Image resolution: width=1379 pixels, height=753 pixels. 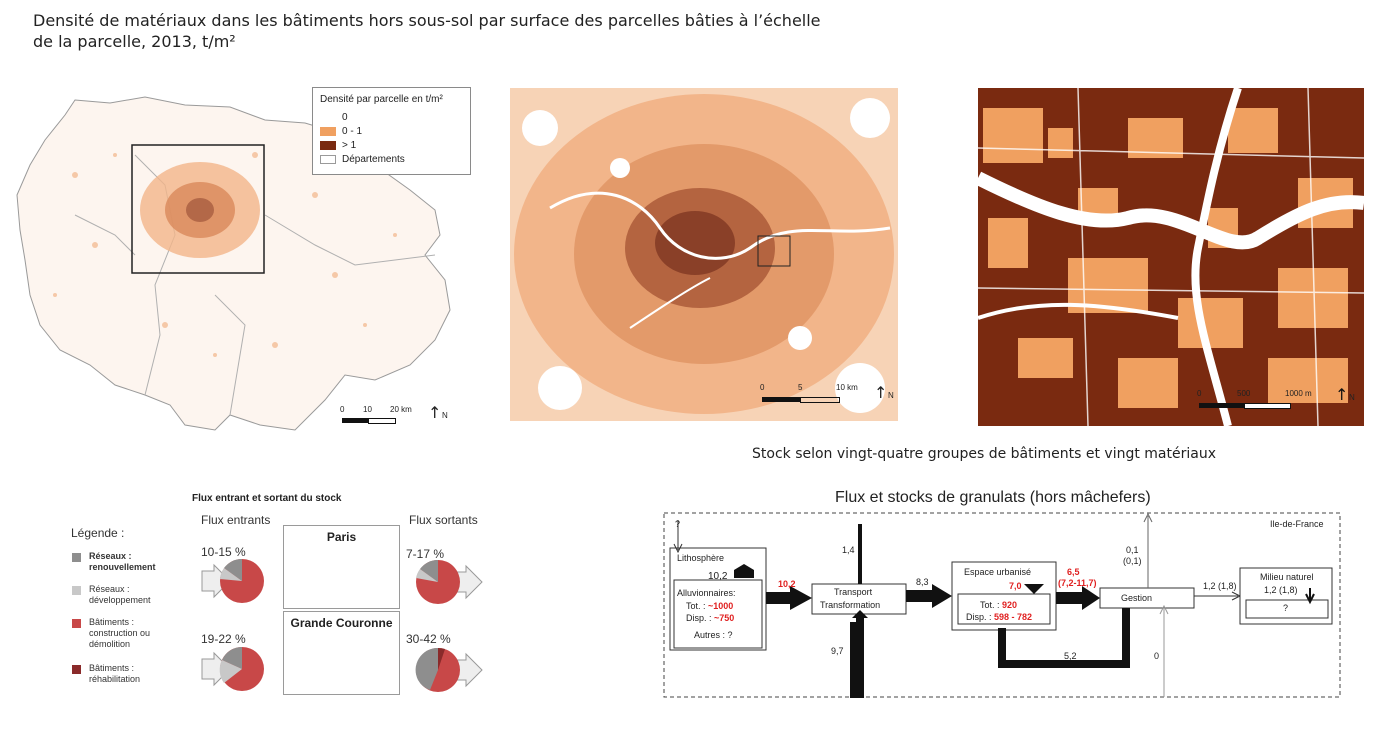 What do you see at coordinates (341, 623) in the screenshot?
I see `region-gc-label: Grande Couronne` at bounding box center [341, 623].